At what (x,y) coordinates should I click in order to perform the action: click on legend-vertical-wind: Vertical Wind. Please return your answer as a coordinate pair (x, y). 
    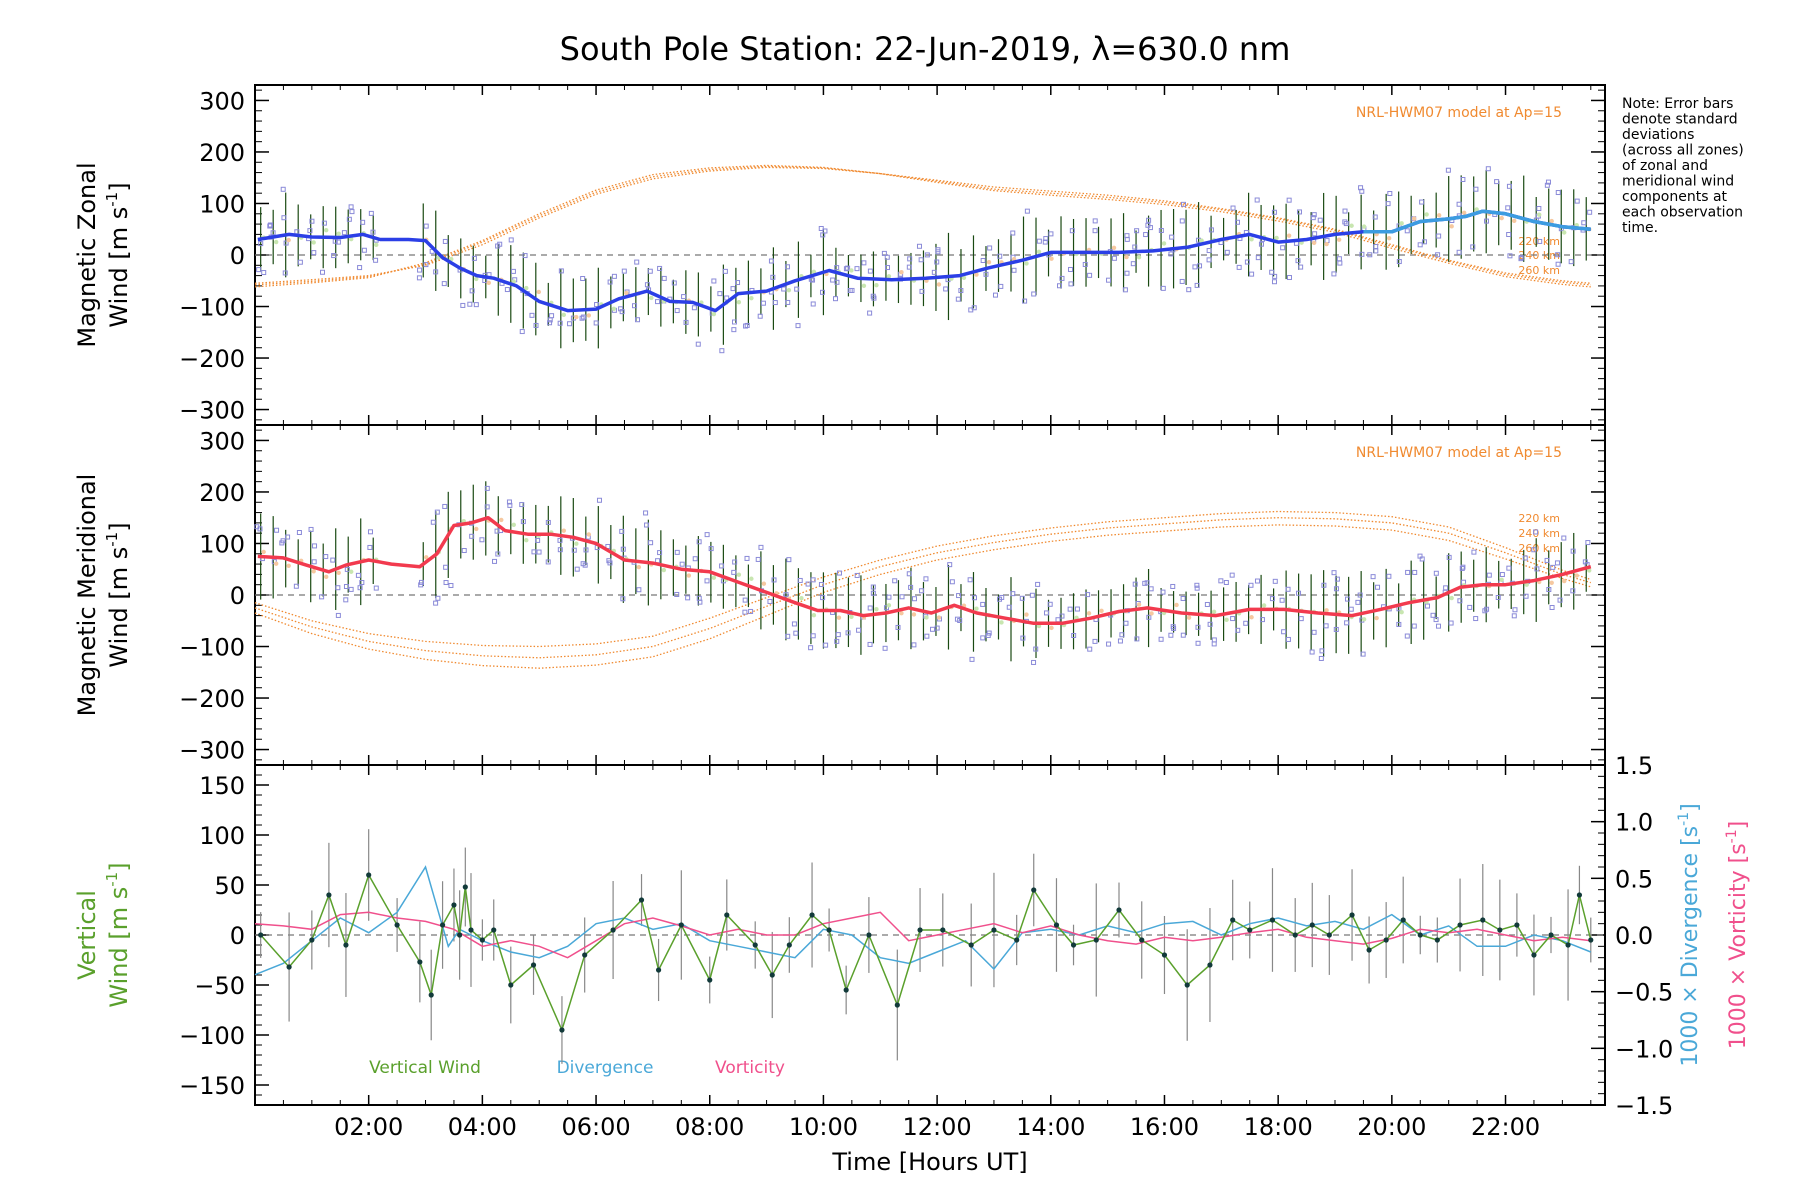
    Looking at the image, I should click on (425, 1068).